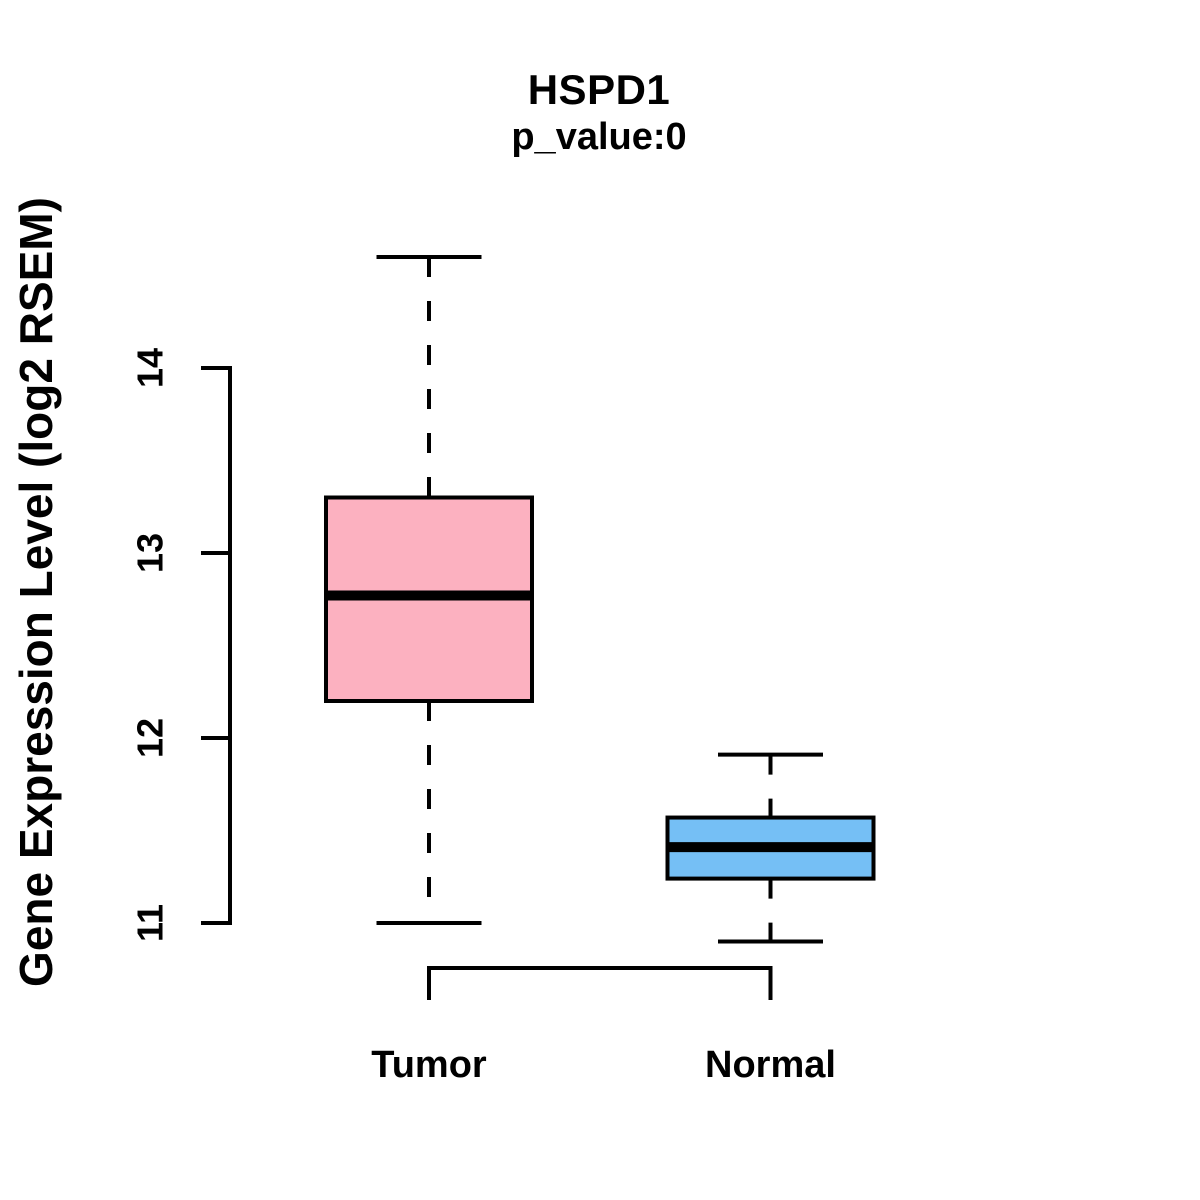  What do you see at coordinates (150, 738) in the screenshot?
I see `y-tick-label: 12` at bounding box center [150, 738].